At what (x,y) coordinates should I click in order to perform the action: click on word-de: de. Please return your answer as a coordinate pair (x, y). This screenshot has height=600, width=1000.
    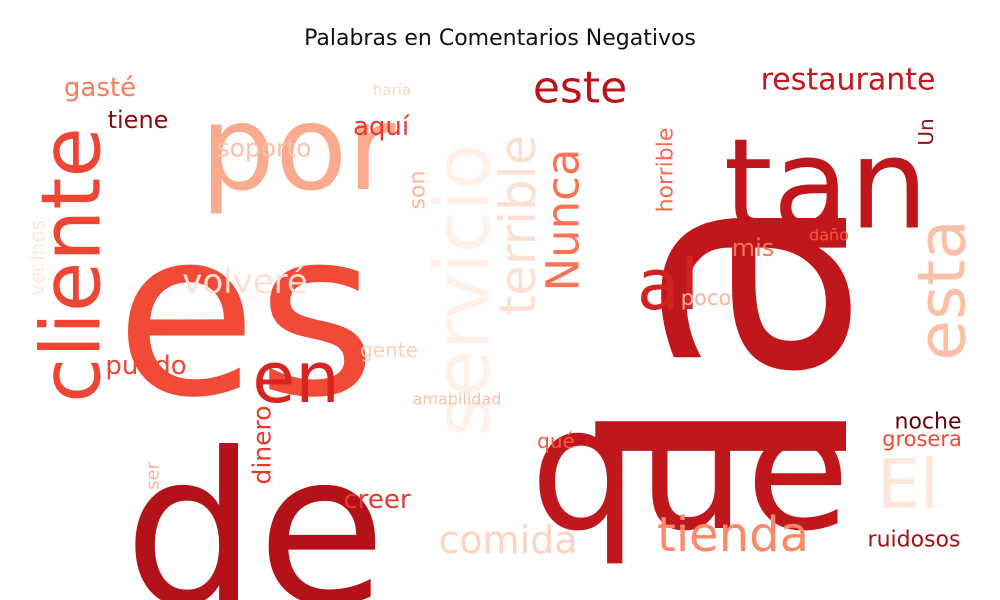
    Looking at the image, I should click on (255, 504).